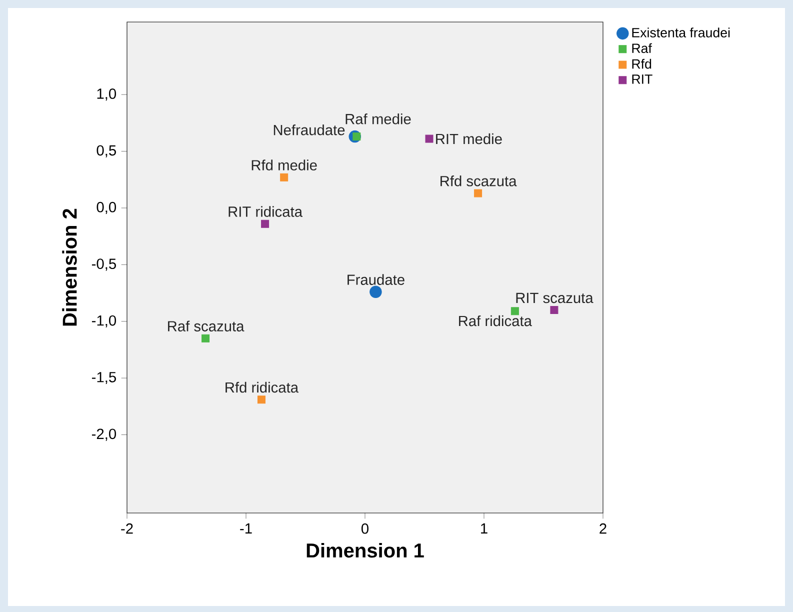 This screenshot has width=793, height=612. Describe the element at coordinates (206, 326) in the screenshot. I see `annotation: Raf scazuta` at that location.